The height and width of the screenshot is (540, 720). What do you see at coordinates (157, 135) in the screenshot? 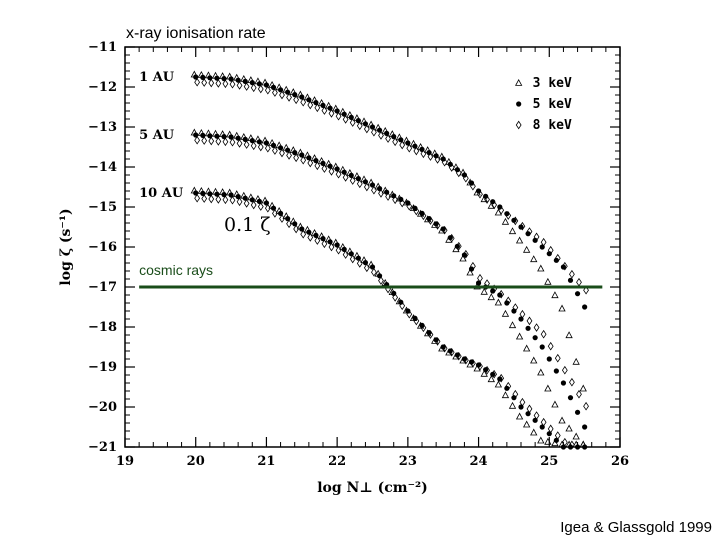
I see `group-label: 5 AU` at bounding box center [157, 135].